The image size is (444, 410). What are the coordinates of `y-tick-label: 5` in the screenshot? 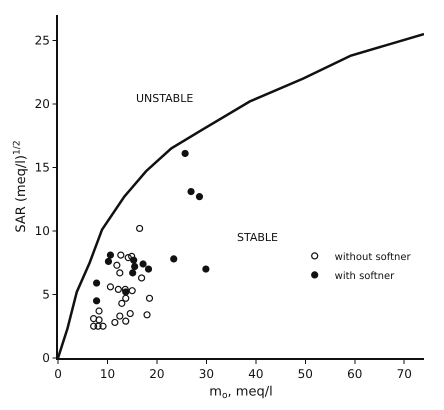 It's located at (46, 295).